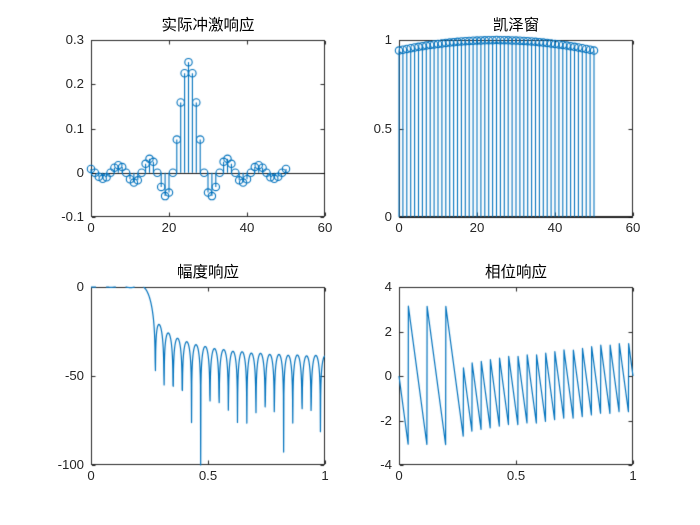 The height and width of the screenshot is (525, 700). Describe the element at coordinates (74, 375) in the screenshot. I see `y-tick-label: -50` at that location.